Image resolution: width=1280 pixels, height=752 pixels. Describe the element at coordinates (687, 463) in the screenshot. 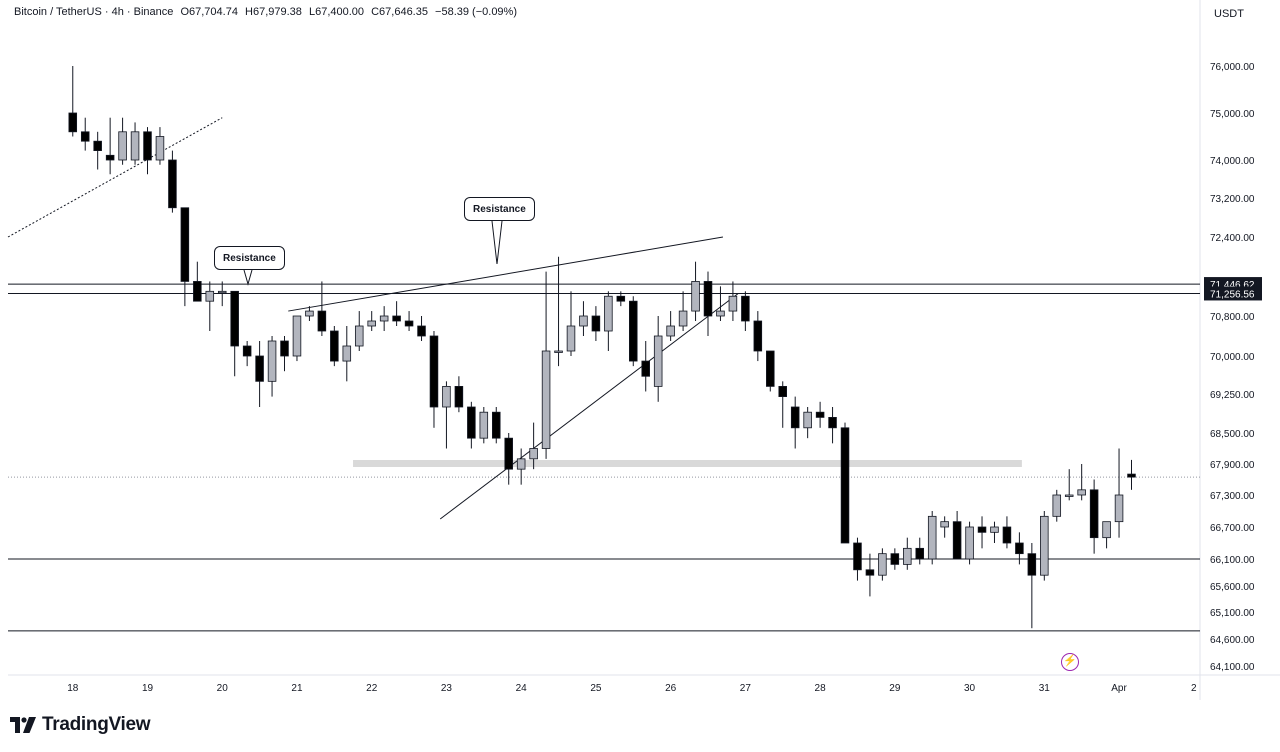

I see `support-zone-band` at that location.